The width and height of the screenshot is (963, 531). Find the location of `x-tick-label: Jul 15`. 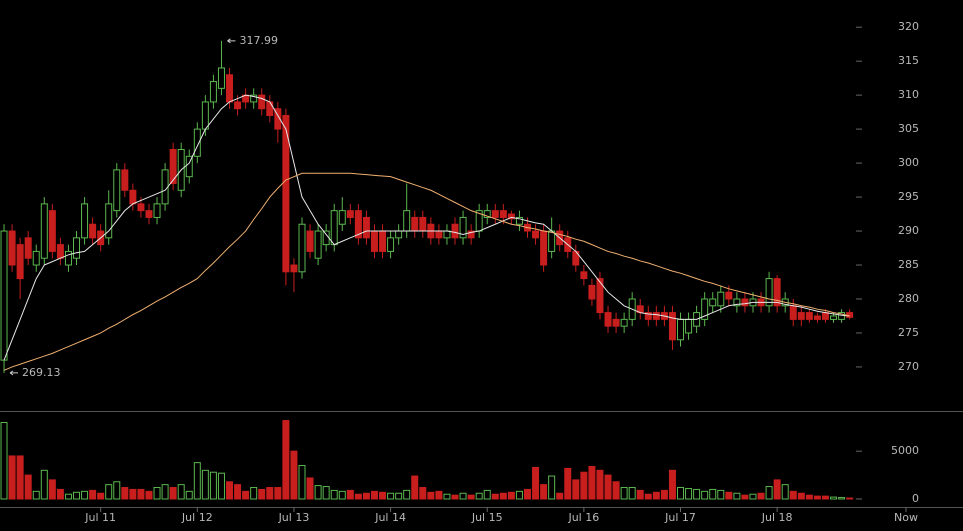

x-tick-label: Jul 15 is located at coordinates (487, 517).